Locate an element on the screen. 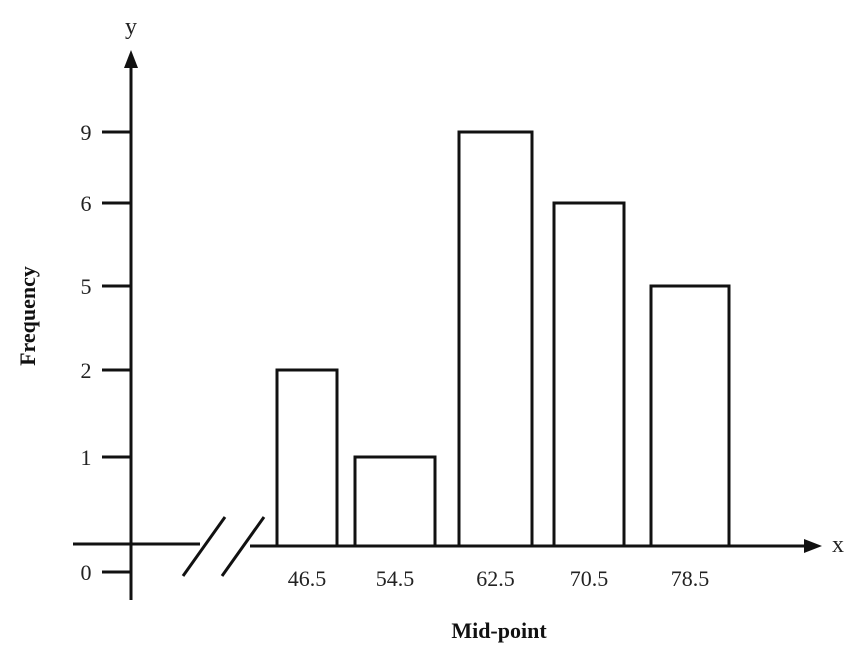  x-tick-labels: 46.5 54.5 62.5 70.5 78.5 is located at coordinates (499, 578).